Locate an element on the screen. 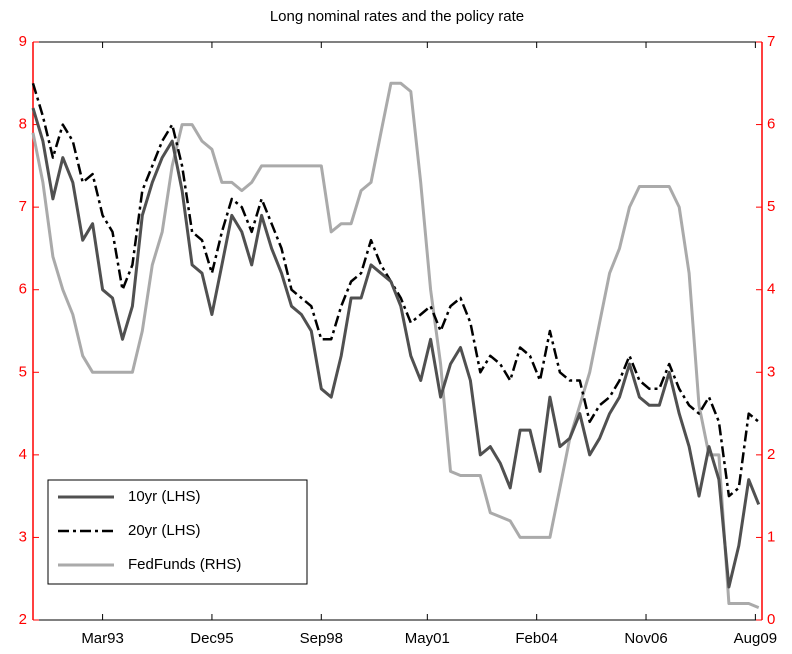  x-tick-label: May01 is located at coordinates (427, 638).